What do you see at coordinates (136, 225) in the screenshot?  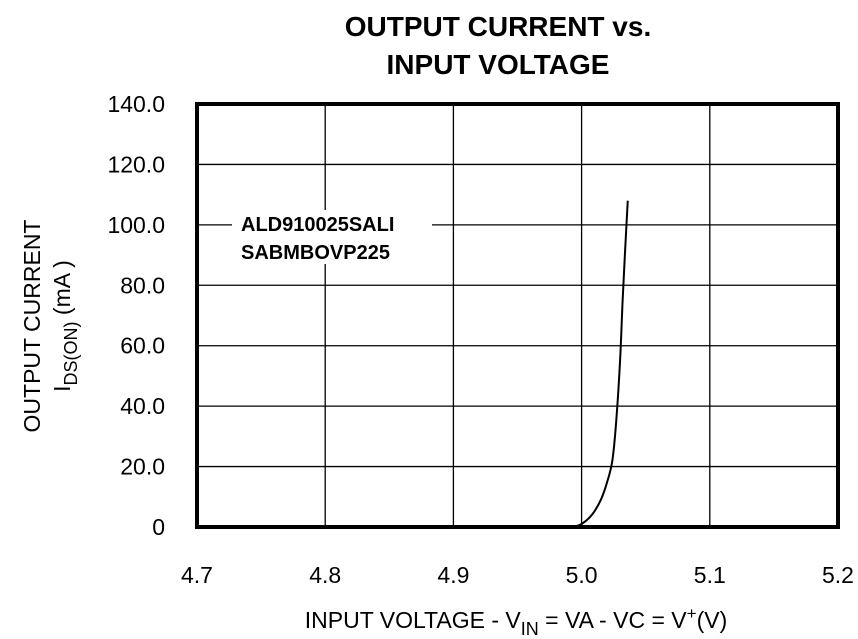 I see `y-tick-label: 100.0` at bounding box center [136, 225].